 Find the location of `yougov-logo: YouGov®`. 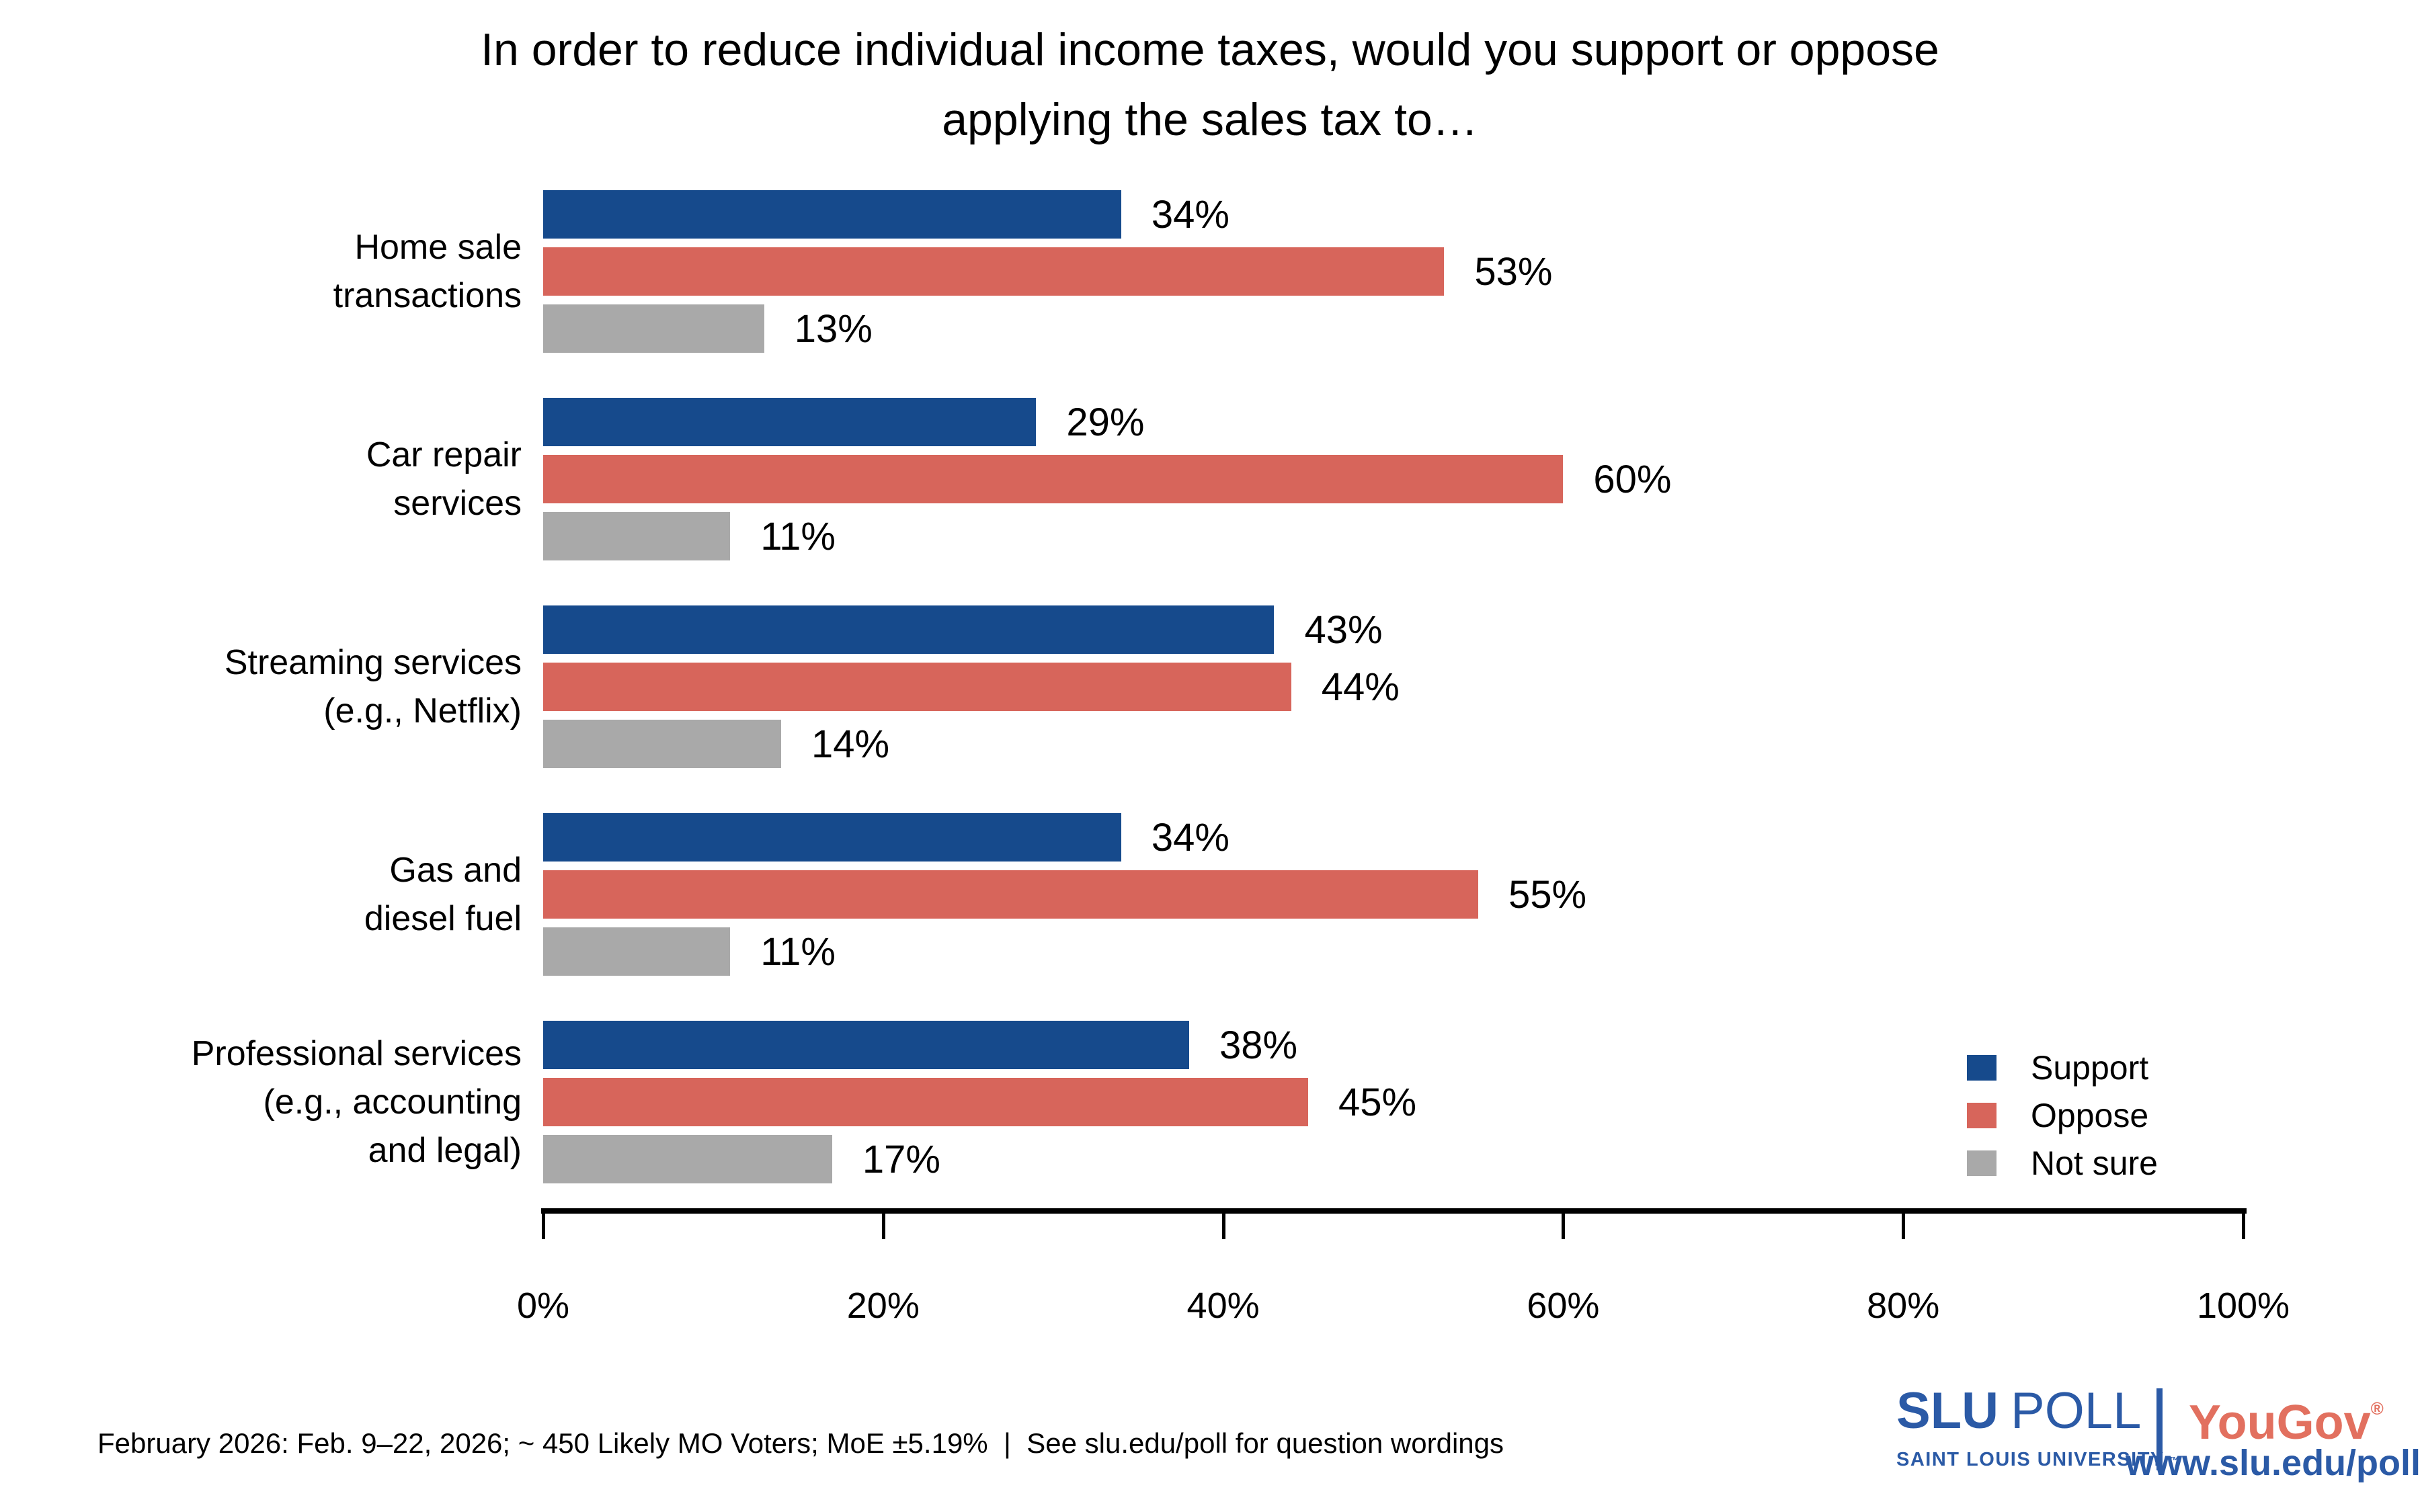

yougov-logo: YouGov® is located at coordinates (2286, 1416).